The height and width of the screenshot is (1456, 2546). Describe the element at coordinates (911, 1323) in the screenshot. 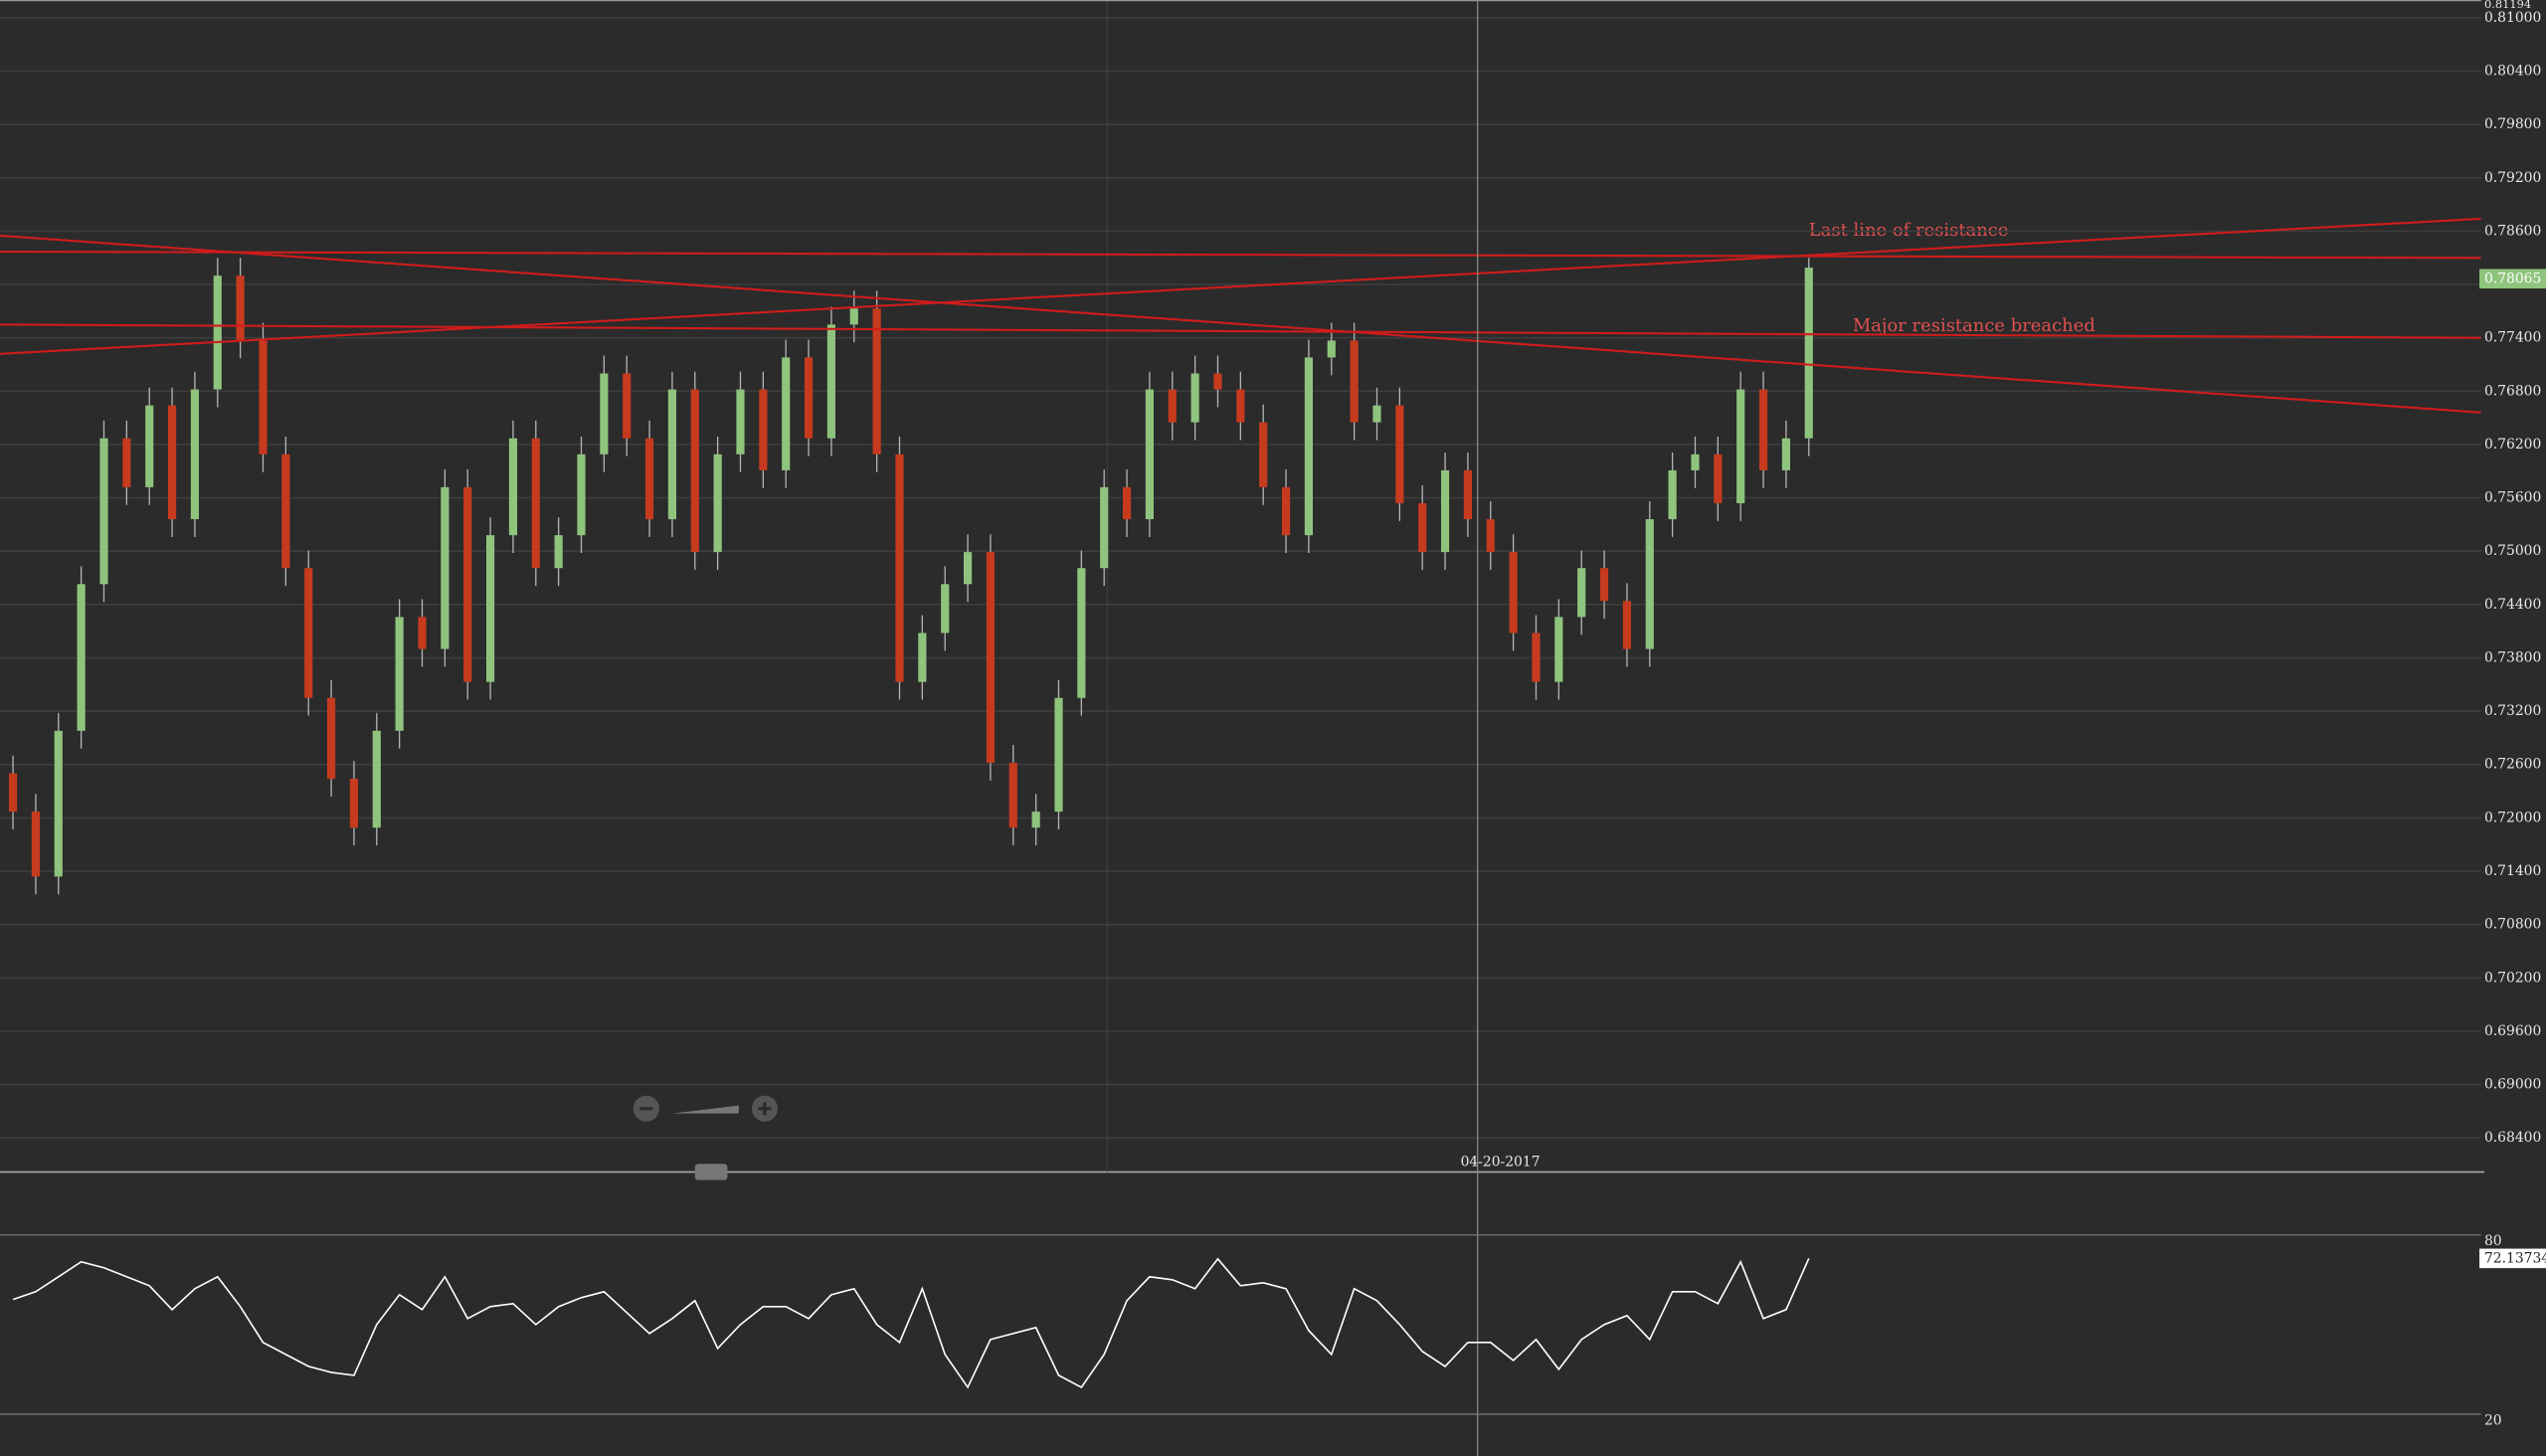

I see `indicator-line` at that location.